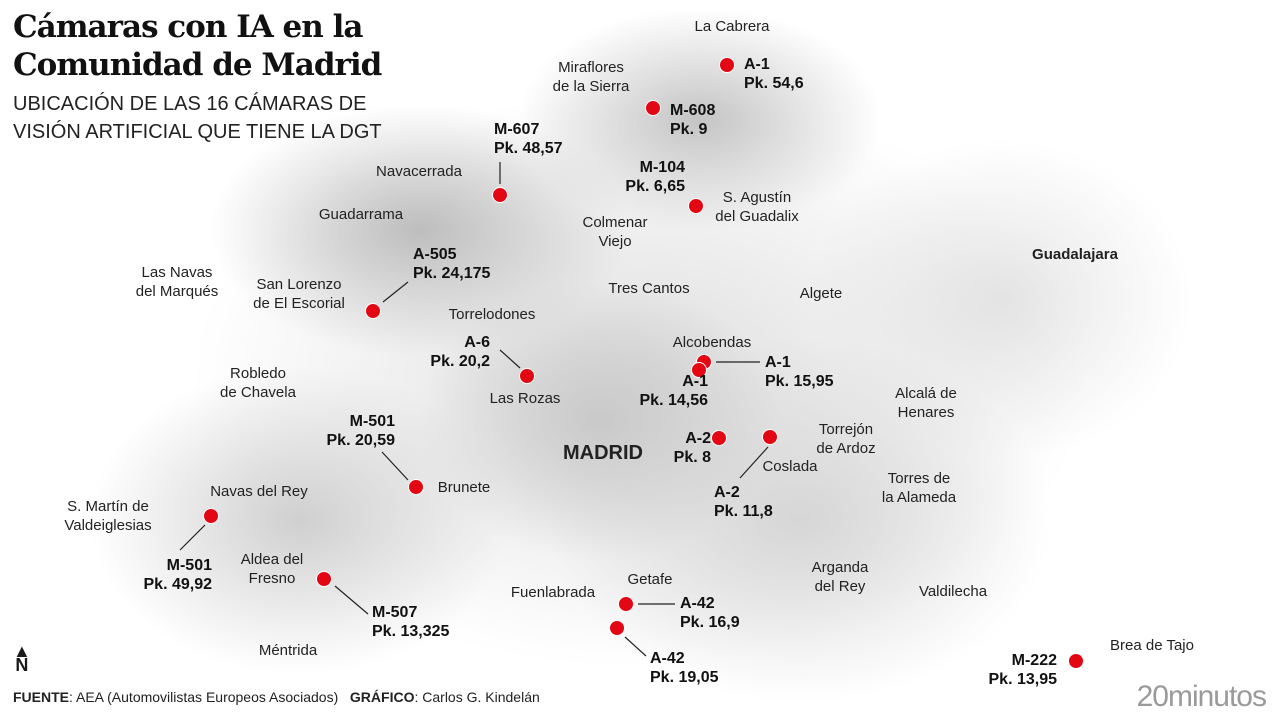 Image resolution: width=1280 pixels, height=720 pixels. I want to click on camera-label: A-1 Pk. 14,56, so click(674, 391).